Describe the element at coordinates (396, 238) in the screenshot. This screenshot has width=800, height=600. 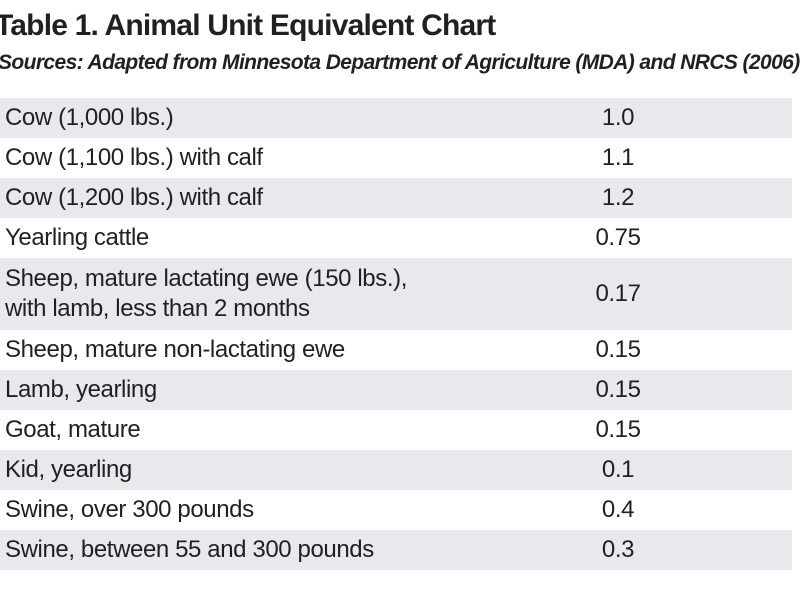
I see `table-row: Yearling cattle 0.75` at that location.